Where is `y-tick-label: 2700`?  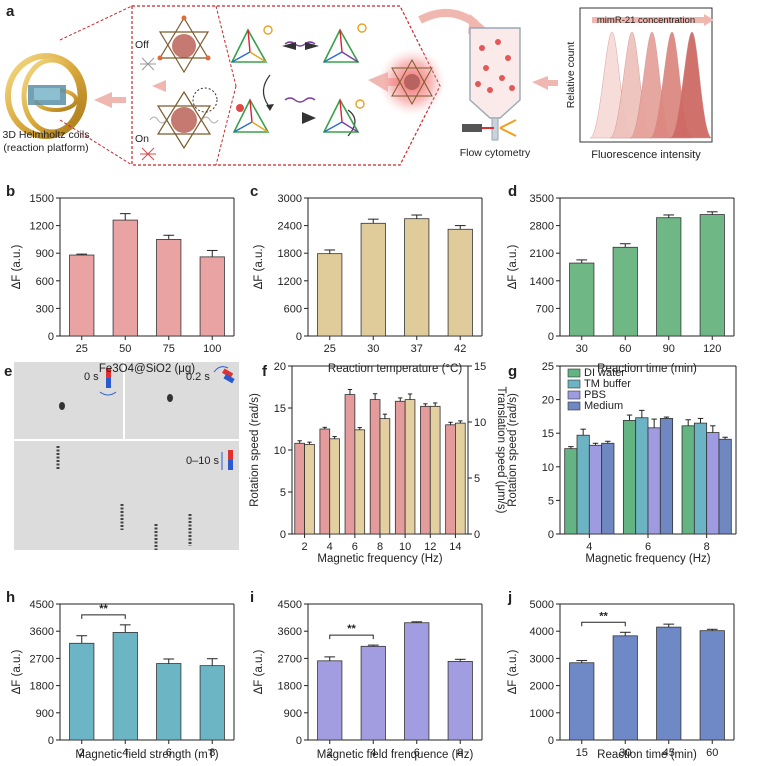
y-tick-label: 2700 is located at coordinates (42, 659).